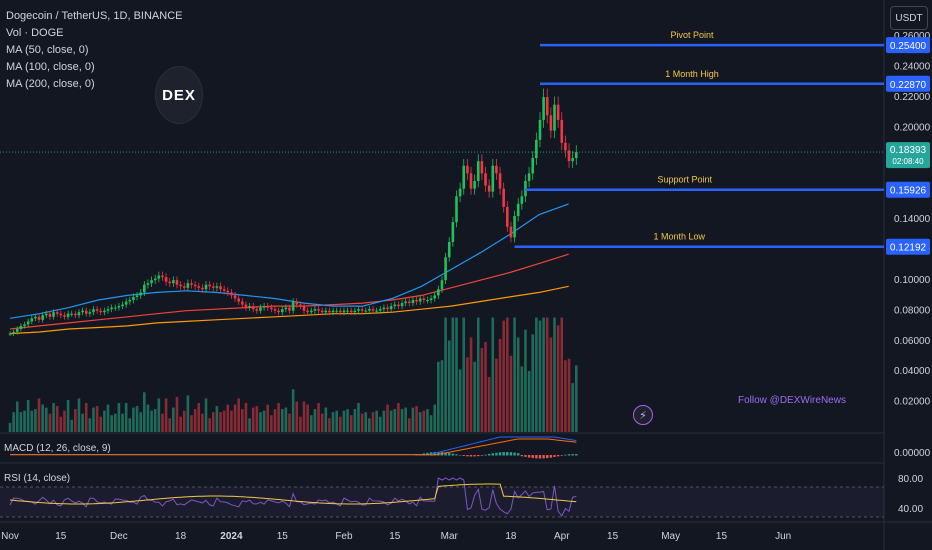  Describe the element at coordinates (450, 536) in the screenshot. I see `x-tick-label: Mar` at that location.